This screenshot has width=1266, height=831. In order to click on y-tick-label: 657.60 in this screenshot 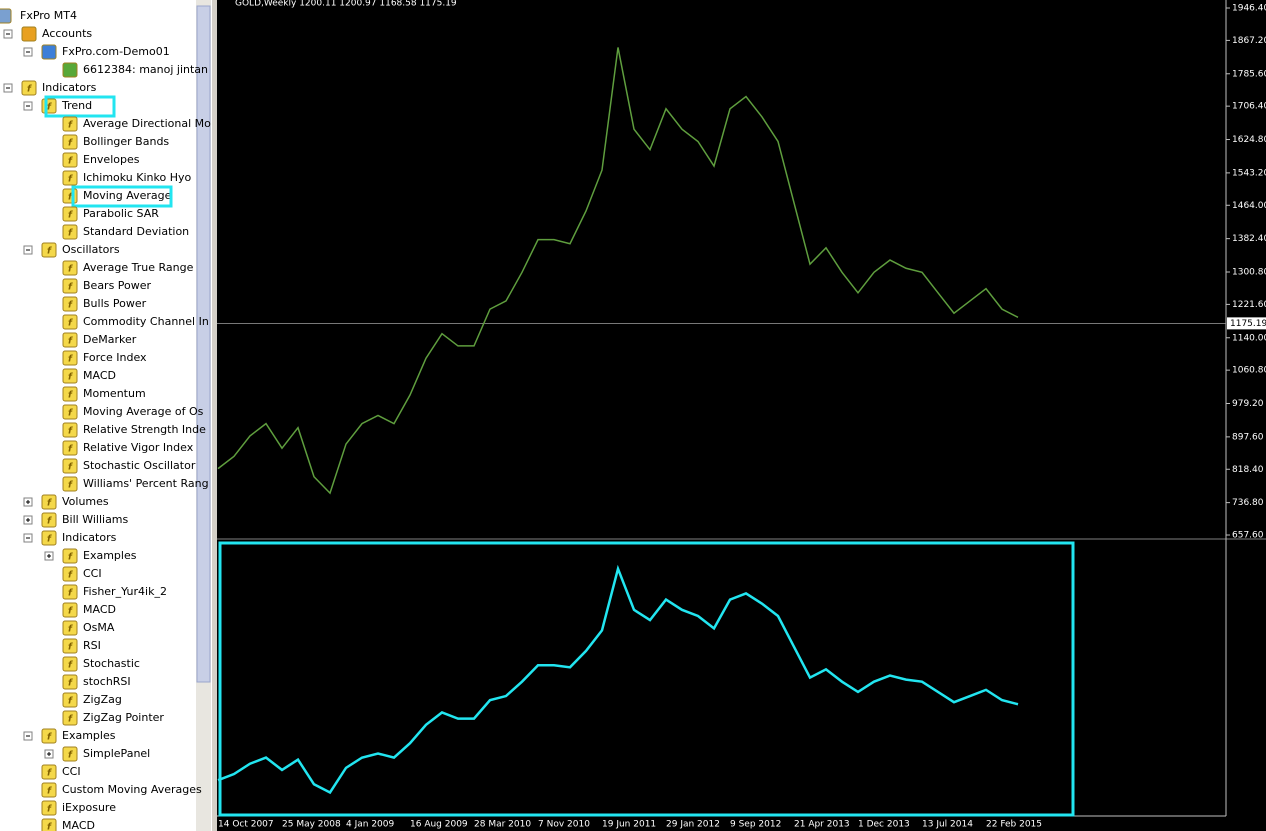, I will do `click(1248, 536)`.